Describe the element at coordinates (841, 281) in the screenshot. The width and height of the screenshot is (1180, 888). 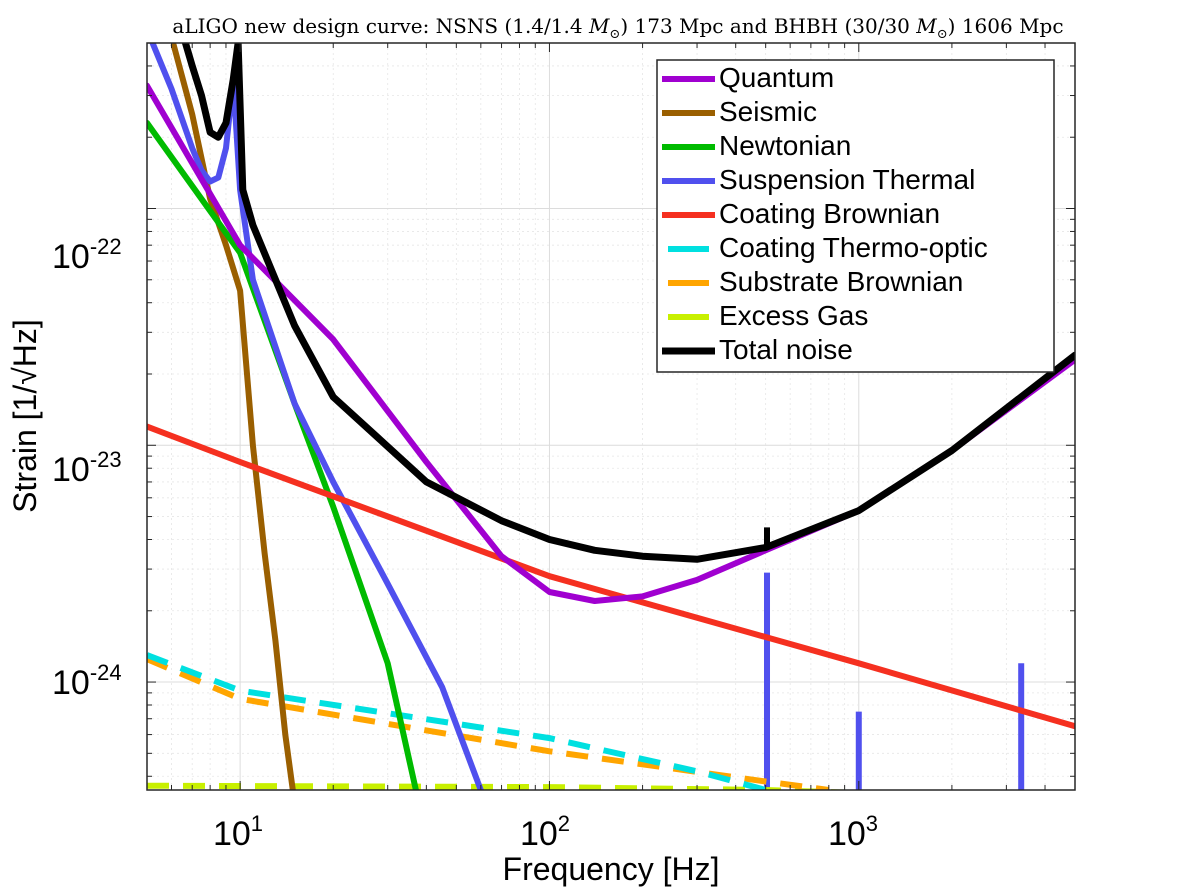
I see `legend-entry: Substrate Brownian` at that location.